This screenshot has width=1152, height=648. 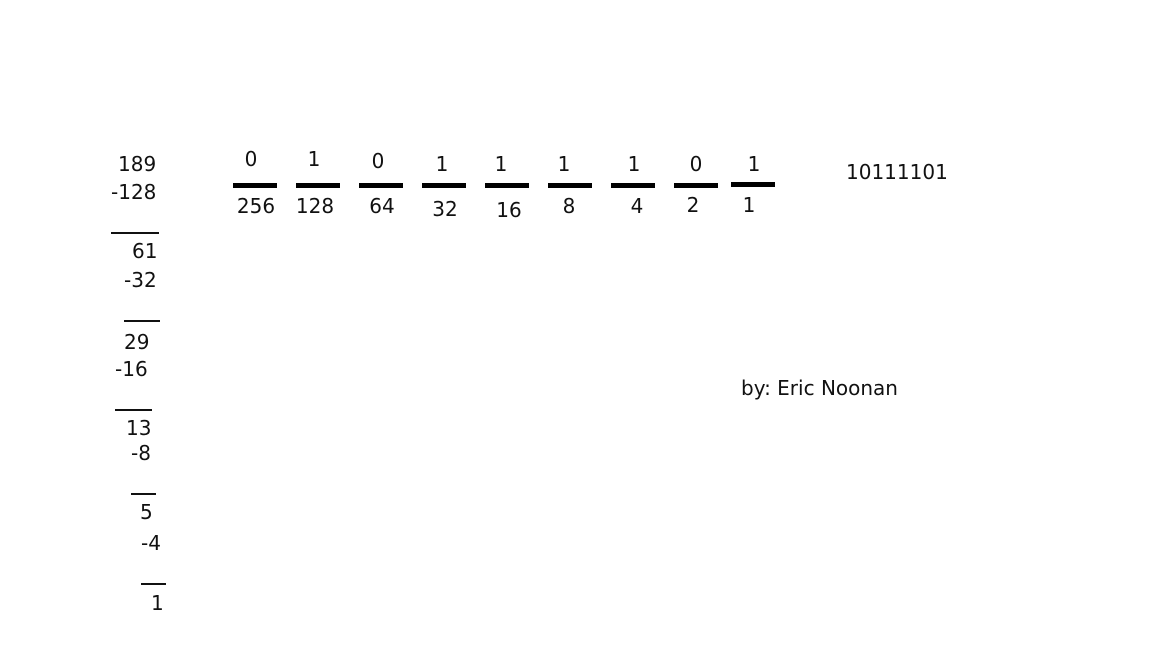 I want to click on result-value: 29, so click(x=137, y=342).